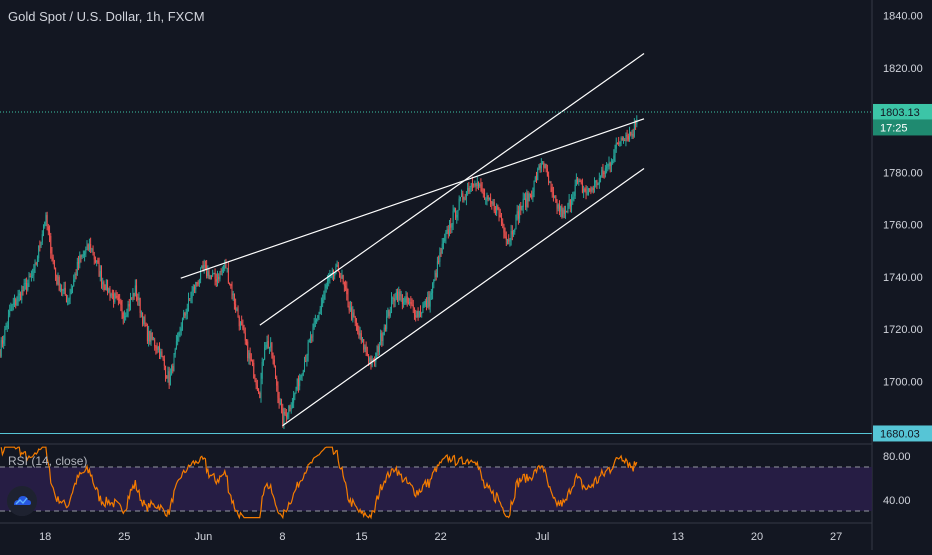  Describe the element at coordinates (204, 537) in the screenshot. I see `x-tick-label: Jun` at that location.